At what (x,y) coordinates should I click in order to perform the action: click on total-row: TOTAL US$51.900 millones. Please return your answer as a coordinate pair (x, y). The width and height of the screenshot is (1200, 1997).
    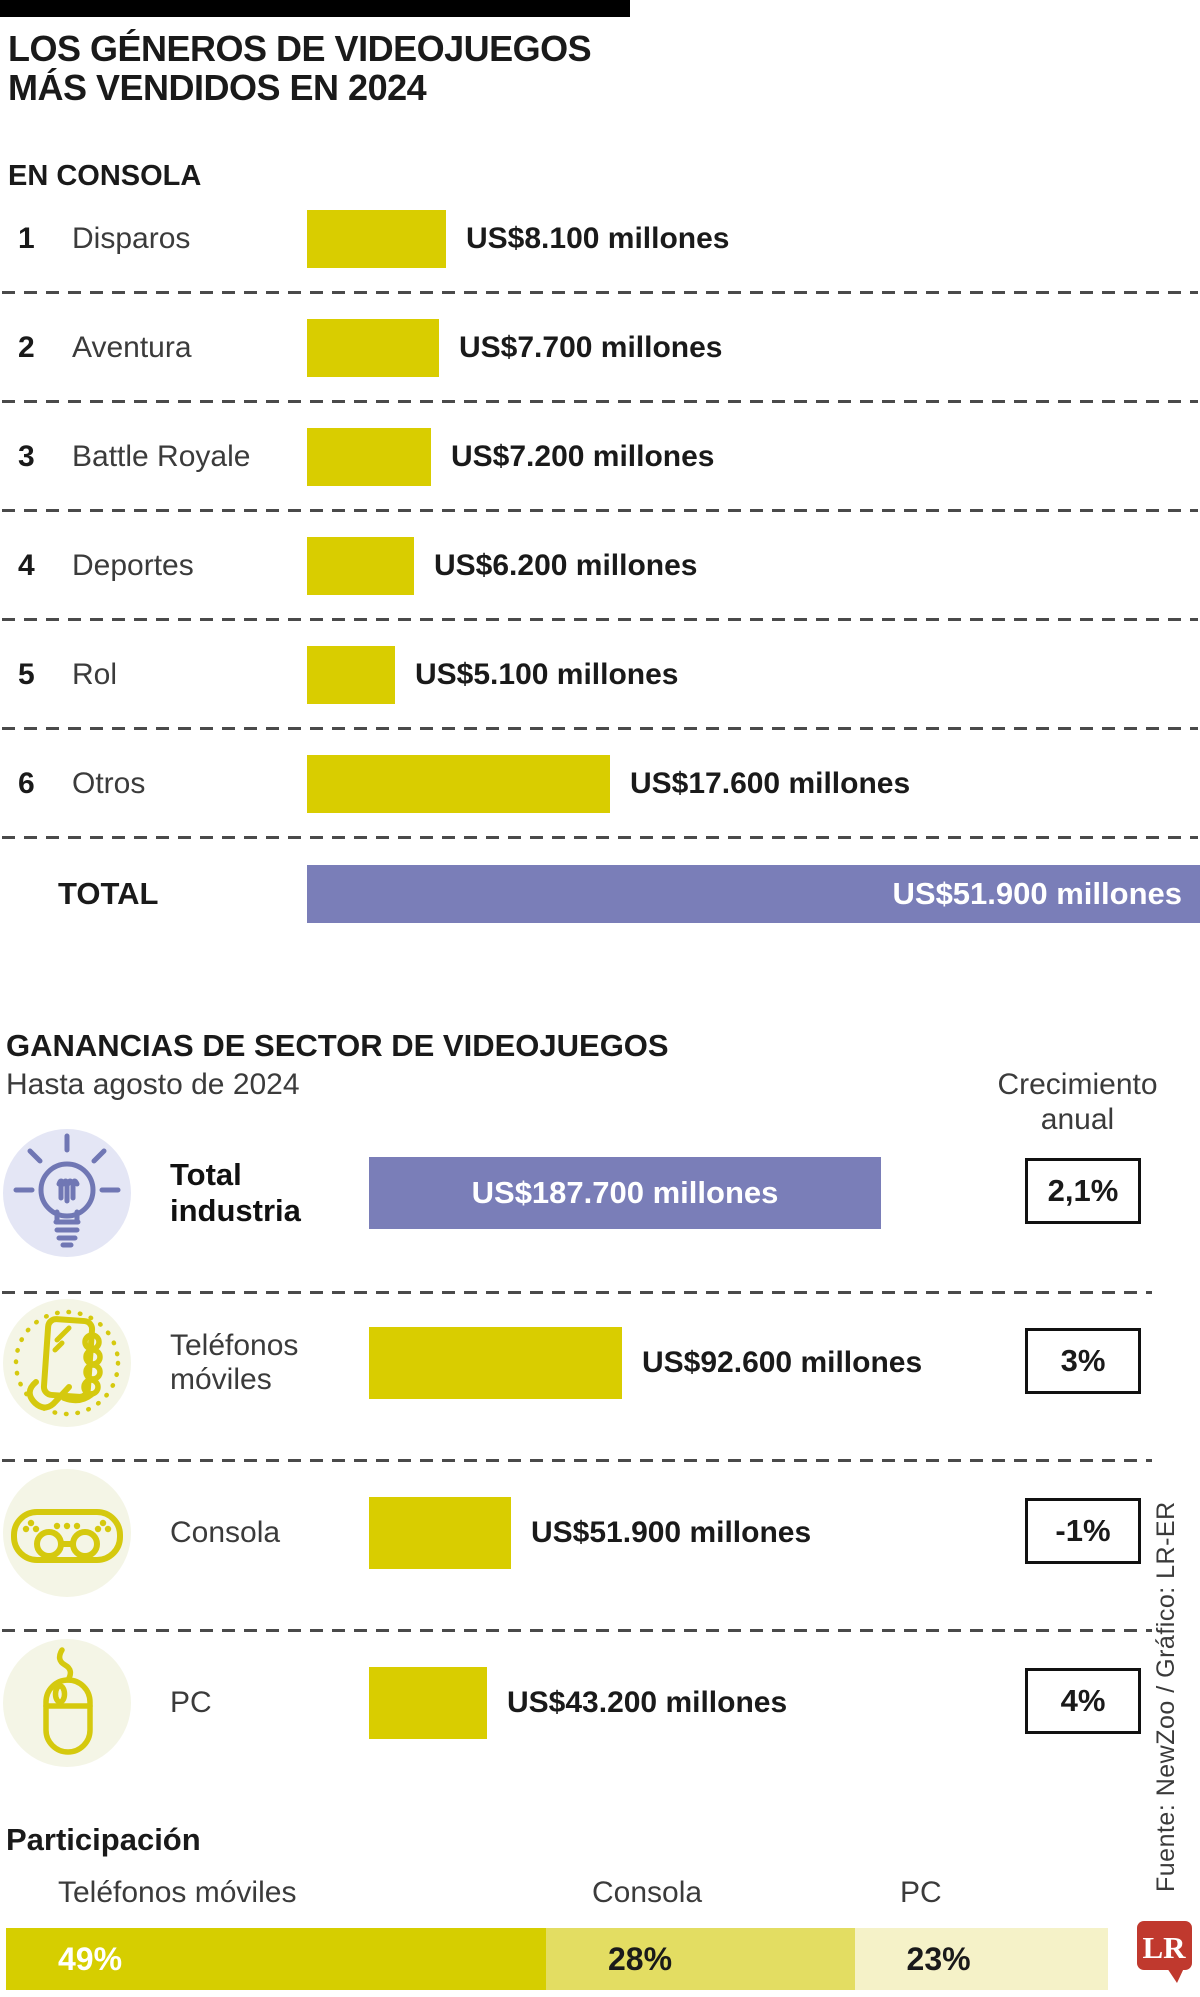
    Looking at the image, I should click on (600, 894).